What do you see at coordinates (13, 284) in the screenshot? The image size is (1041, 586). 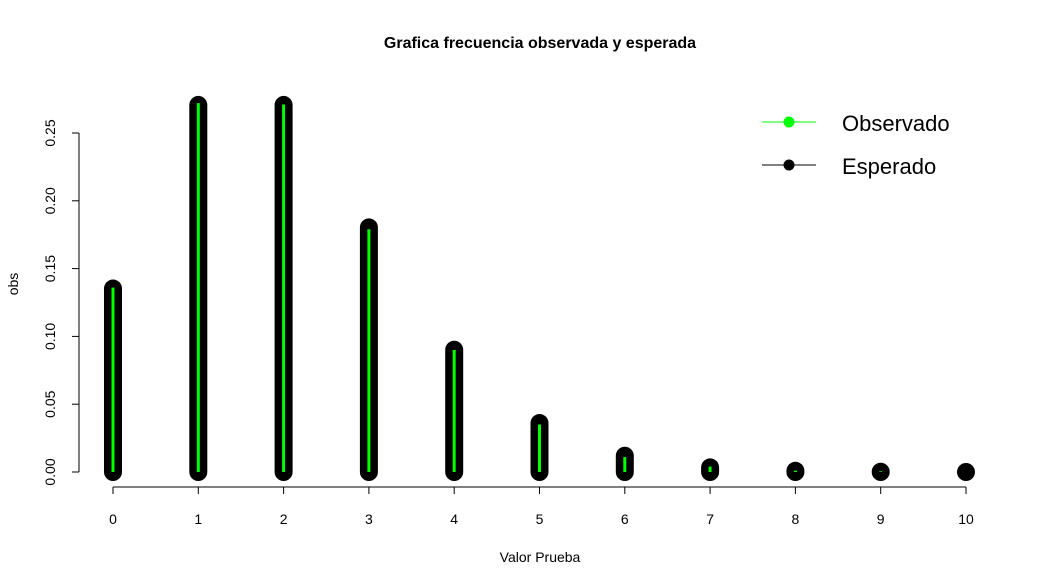 I see `y-axis-label: obs` at bounding box center [13, 284].